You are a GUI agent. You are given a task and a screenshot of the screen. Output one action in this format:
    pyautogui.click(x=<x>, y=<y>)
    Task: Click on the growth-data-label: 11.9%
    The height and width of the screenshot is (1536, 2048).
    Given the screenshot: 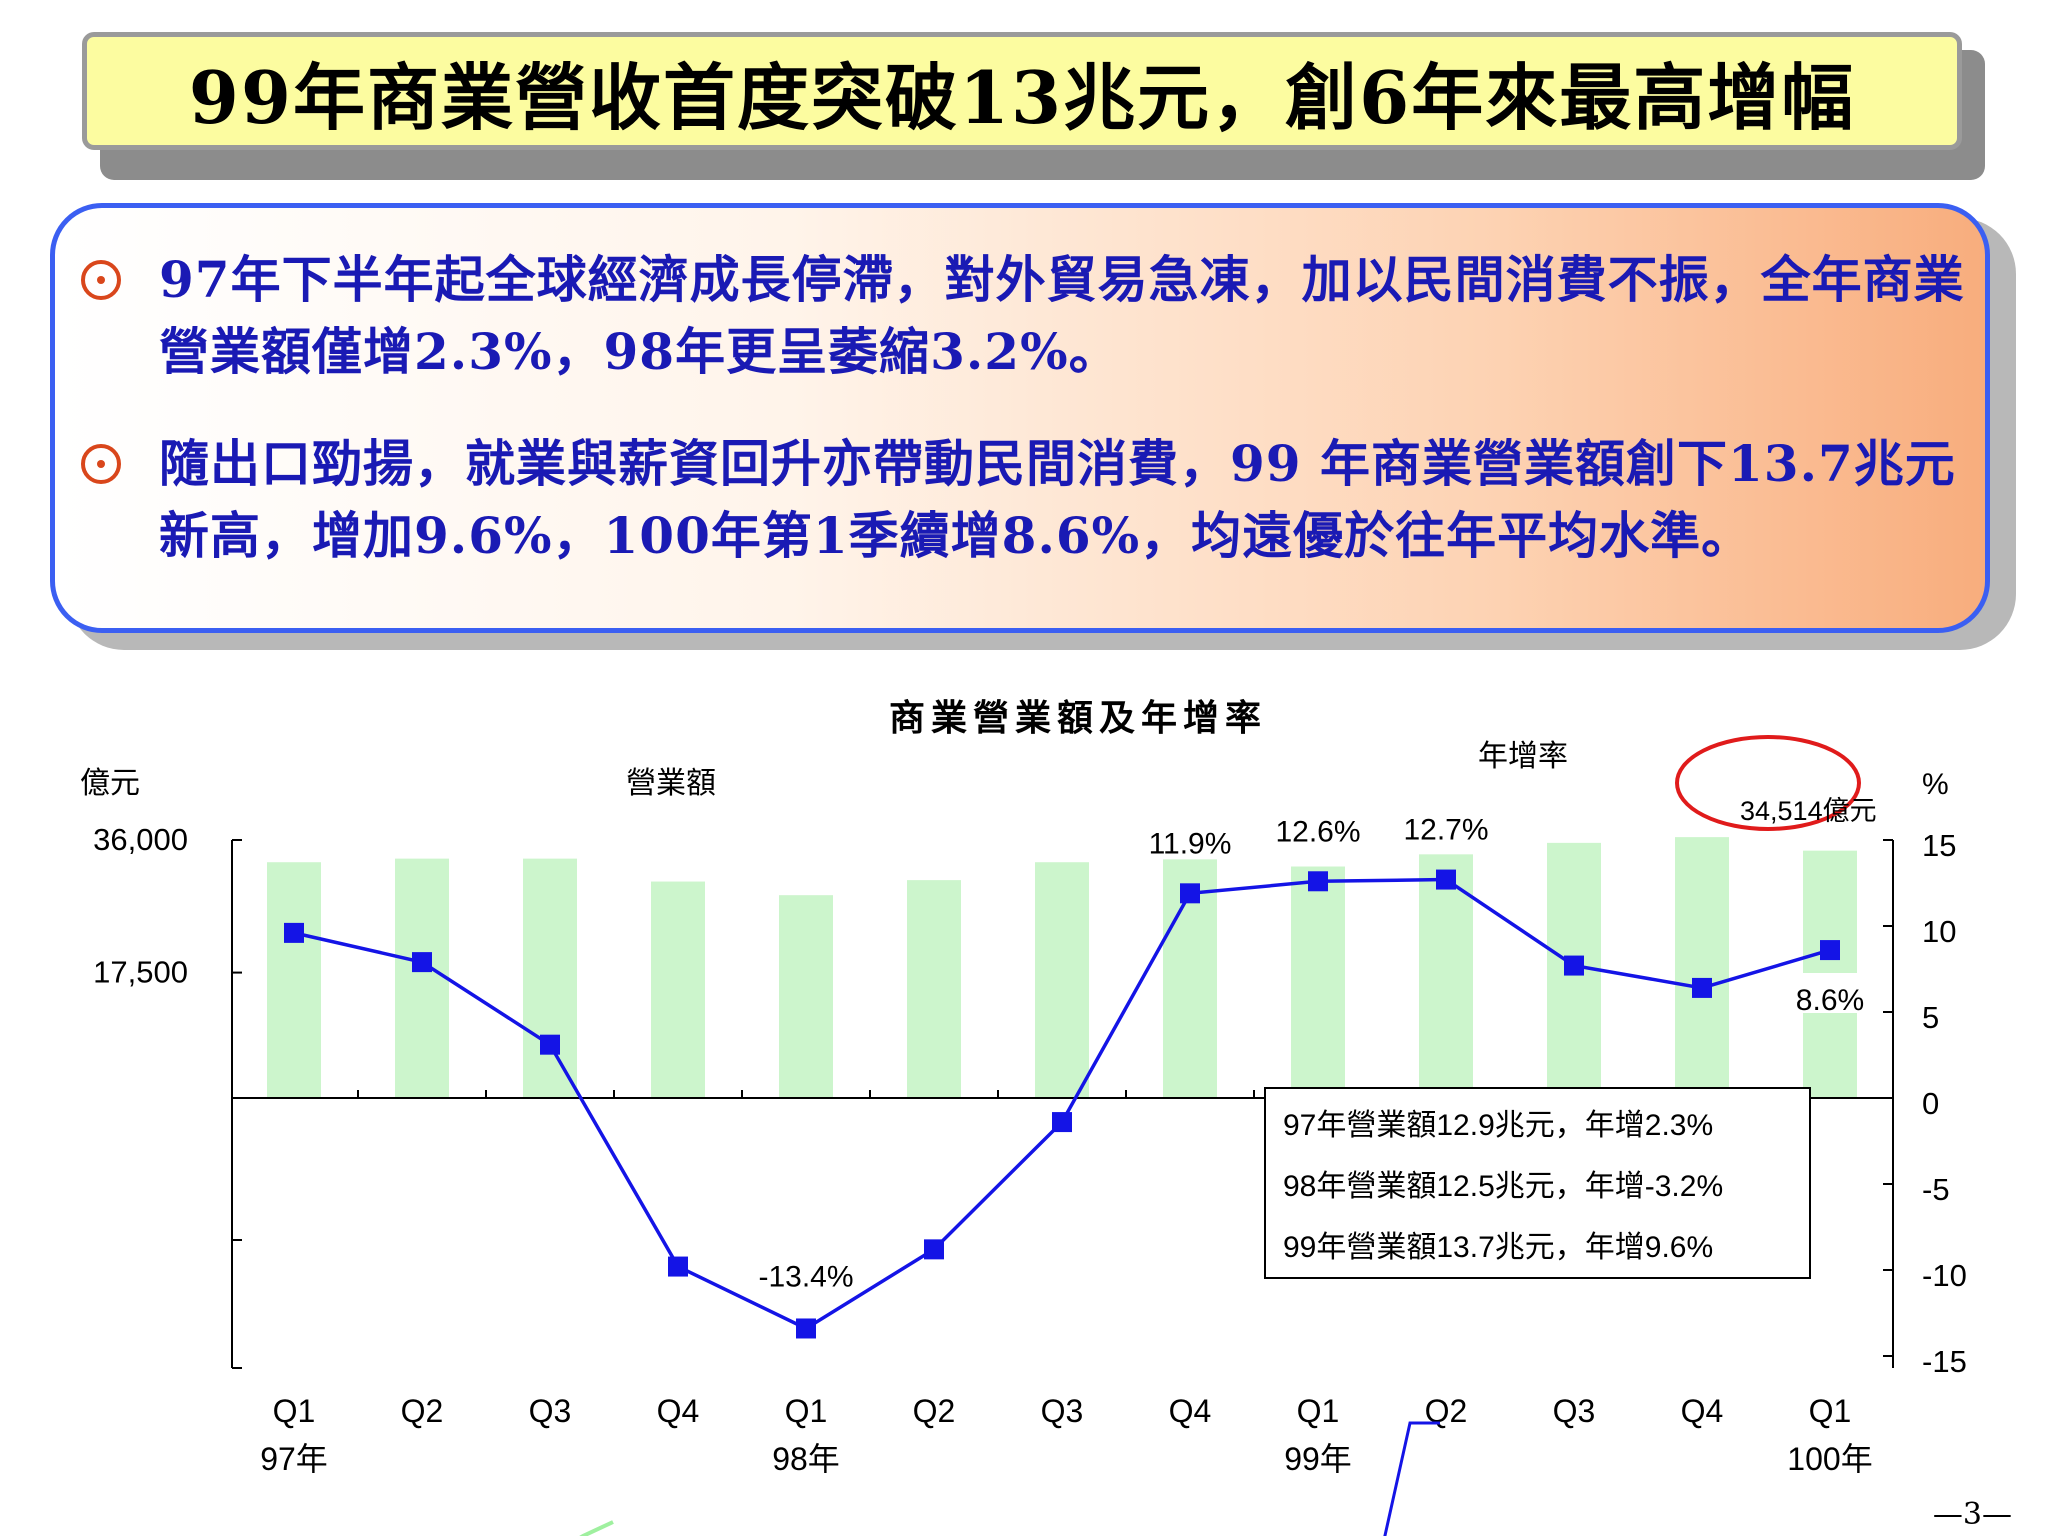 What is the action you would take?
    pyautogui.click(x=1190, y=843)
    